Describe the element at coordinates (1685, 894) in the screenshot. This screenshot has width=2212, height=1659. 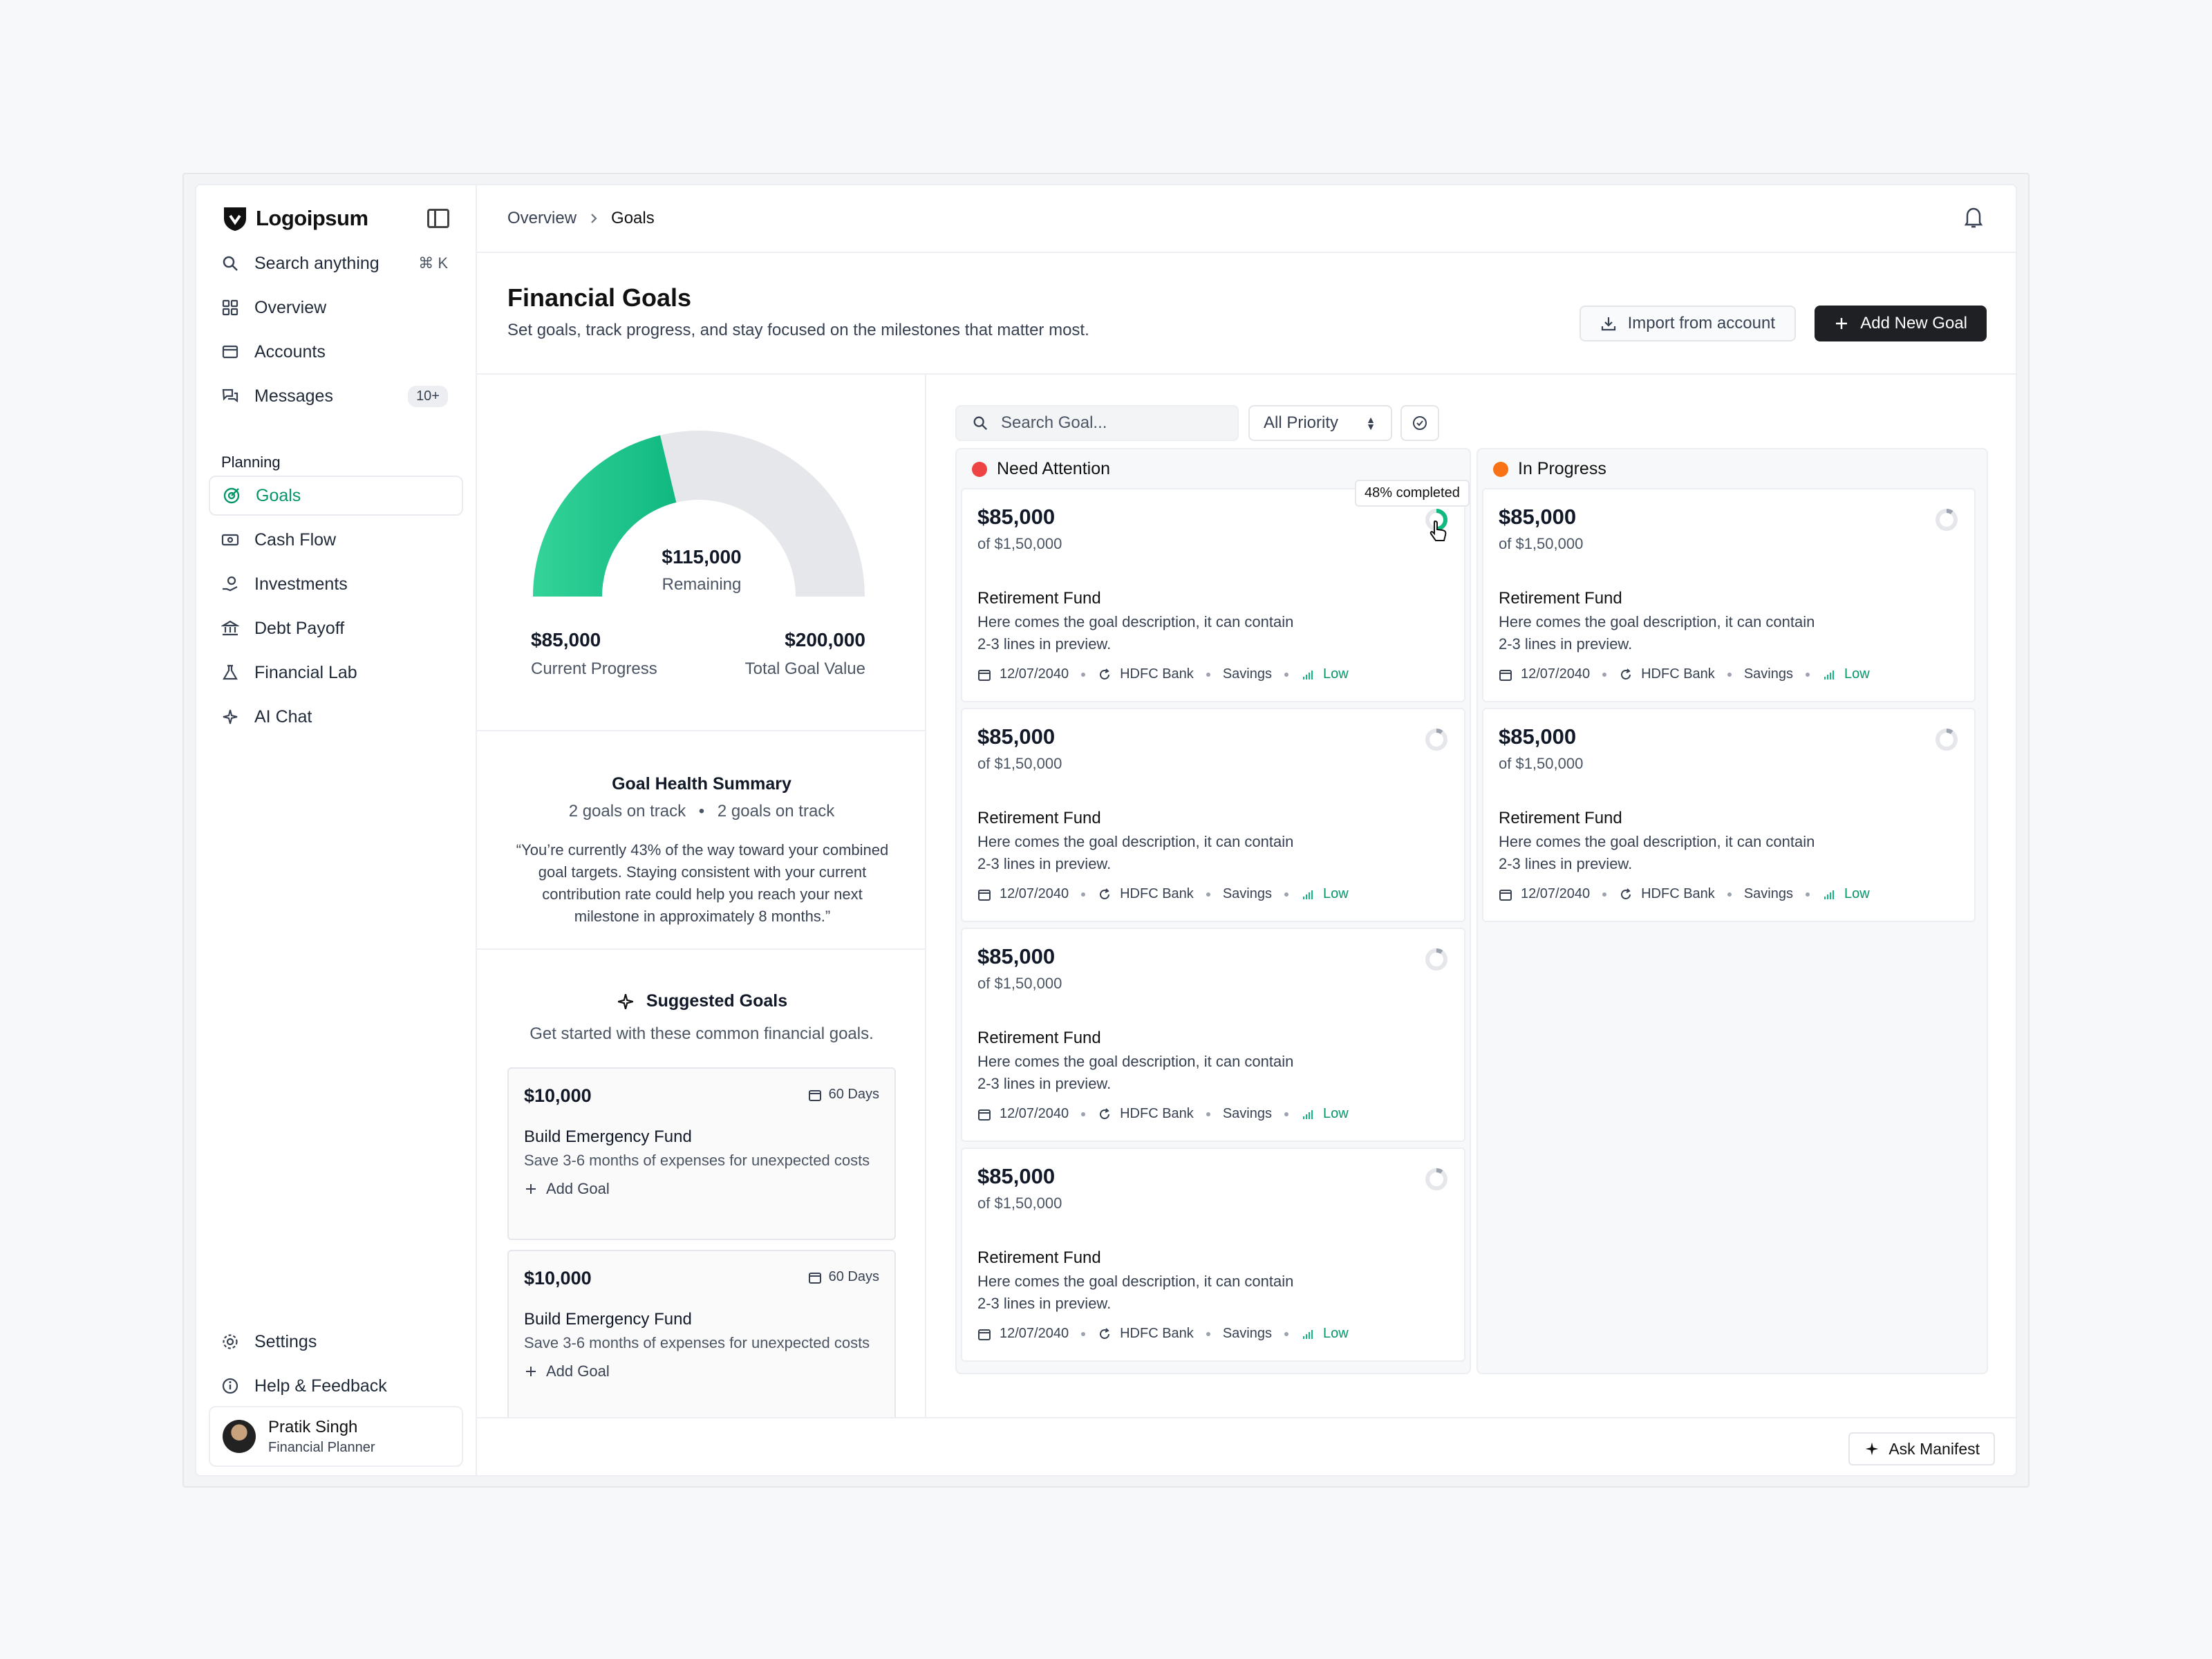
I see `goal-meta: 12/07/2040 HDFC Bank Savings Low` at that location.